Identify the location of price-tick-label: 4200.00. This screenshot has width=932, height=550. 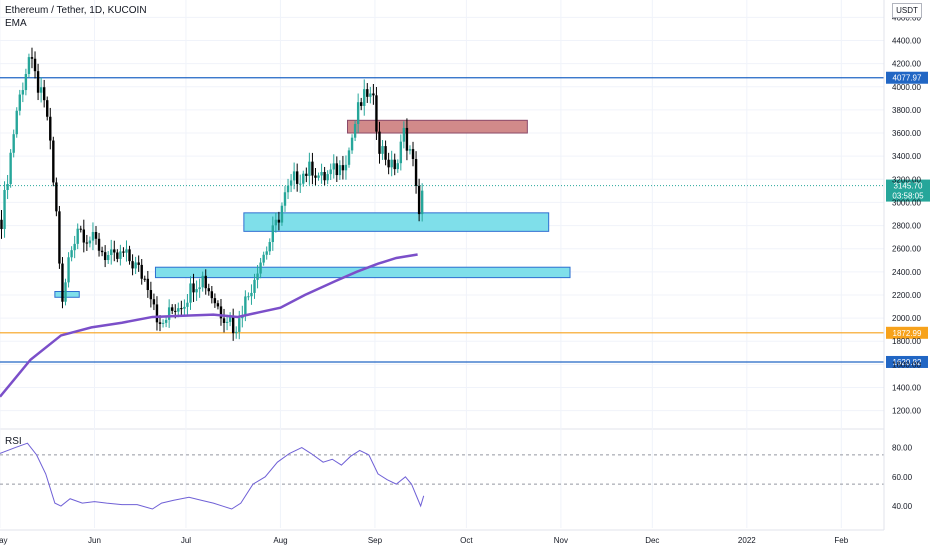
(906, 64).